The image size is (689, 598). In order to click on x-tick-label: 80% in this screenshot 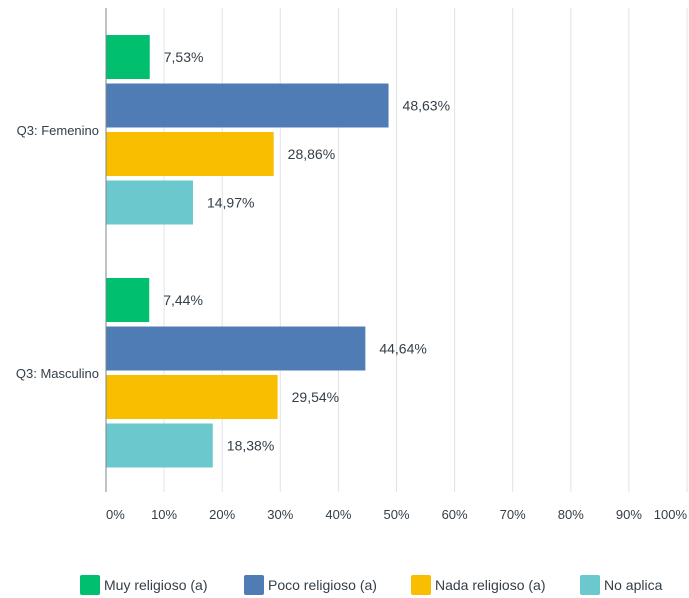, I will do `click(571, 514)`.